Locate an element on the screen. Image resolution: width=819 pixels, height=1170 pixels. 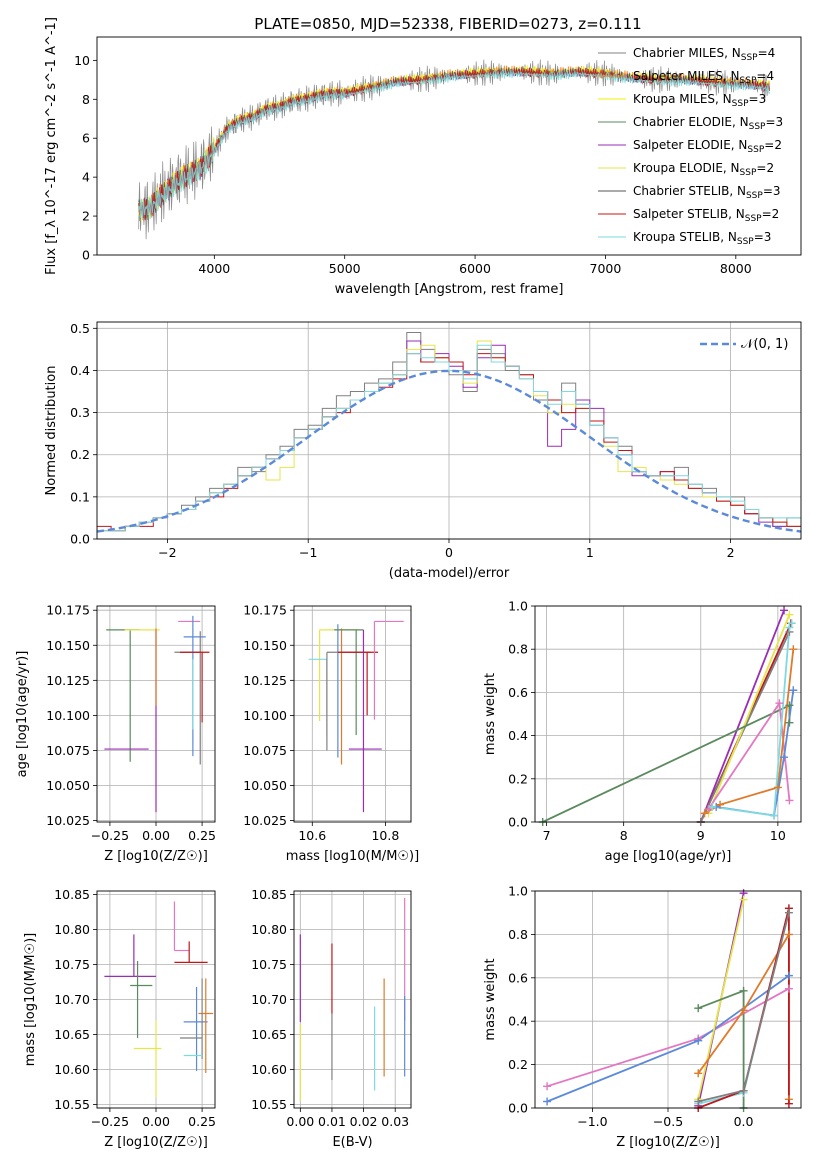
y-tick-label: 0.0 is located at coordinates (518, 1108).